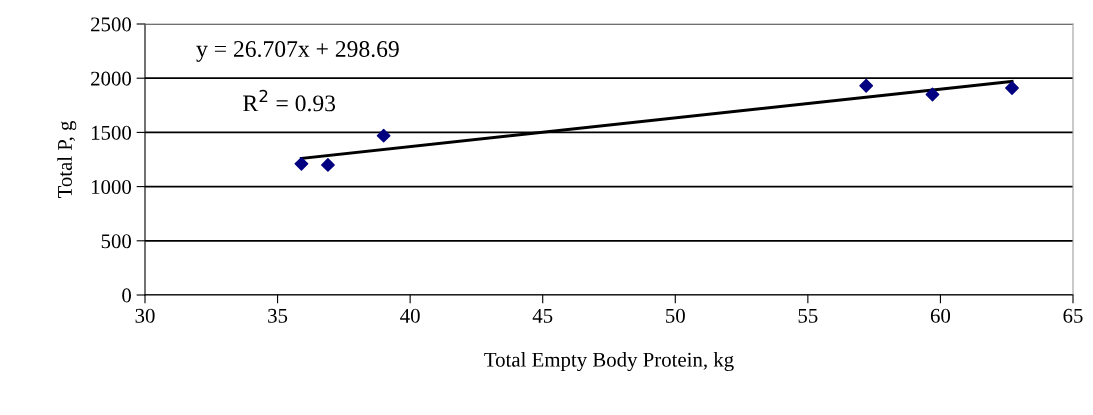  Describe the element at coordinates (940, 315) in the screenshot. I see `x-tick-label: 60` at that location.